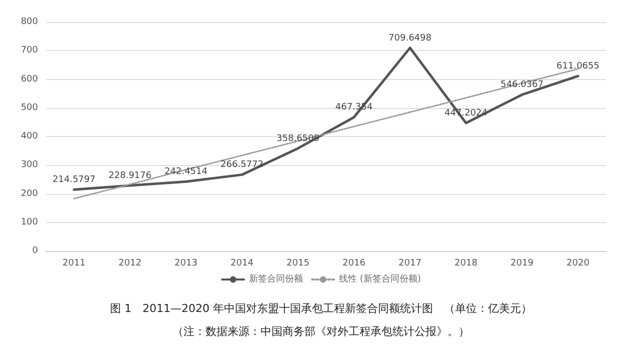 The height and width of the screenshot is (349, 642). What do you see at coordinates (522, 263) in the screenshot?
I see `x-tick-label: 2019` at bounding box center [522, 263].